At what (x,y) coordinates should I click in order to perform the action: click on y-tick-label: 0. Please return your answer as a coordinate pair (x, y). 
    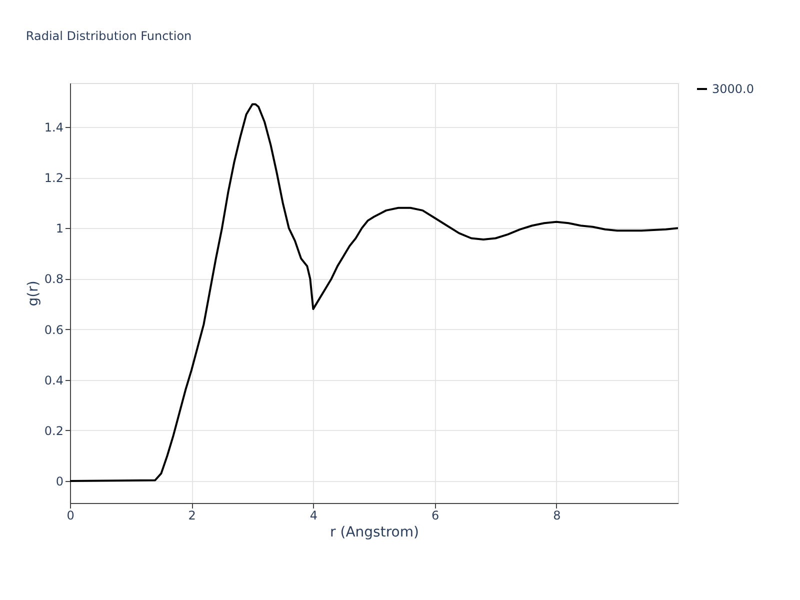
    Looking at the image, I should click on (60, 481).